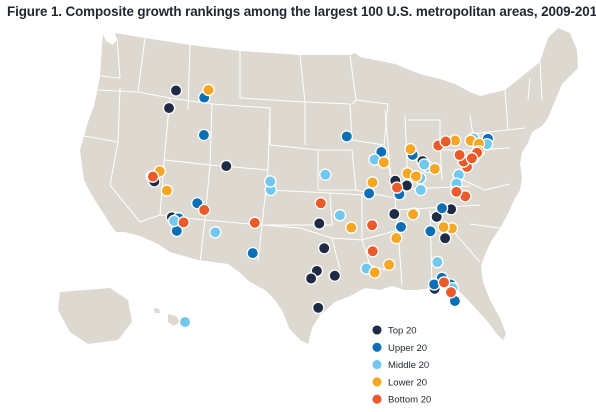 This screenshot has width=596, height=412. Describe the element at coordinates (402, 331) in the screenshot. I see `legend-label-top: Top 20` at that location.